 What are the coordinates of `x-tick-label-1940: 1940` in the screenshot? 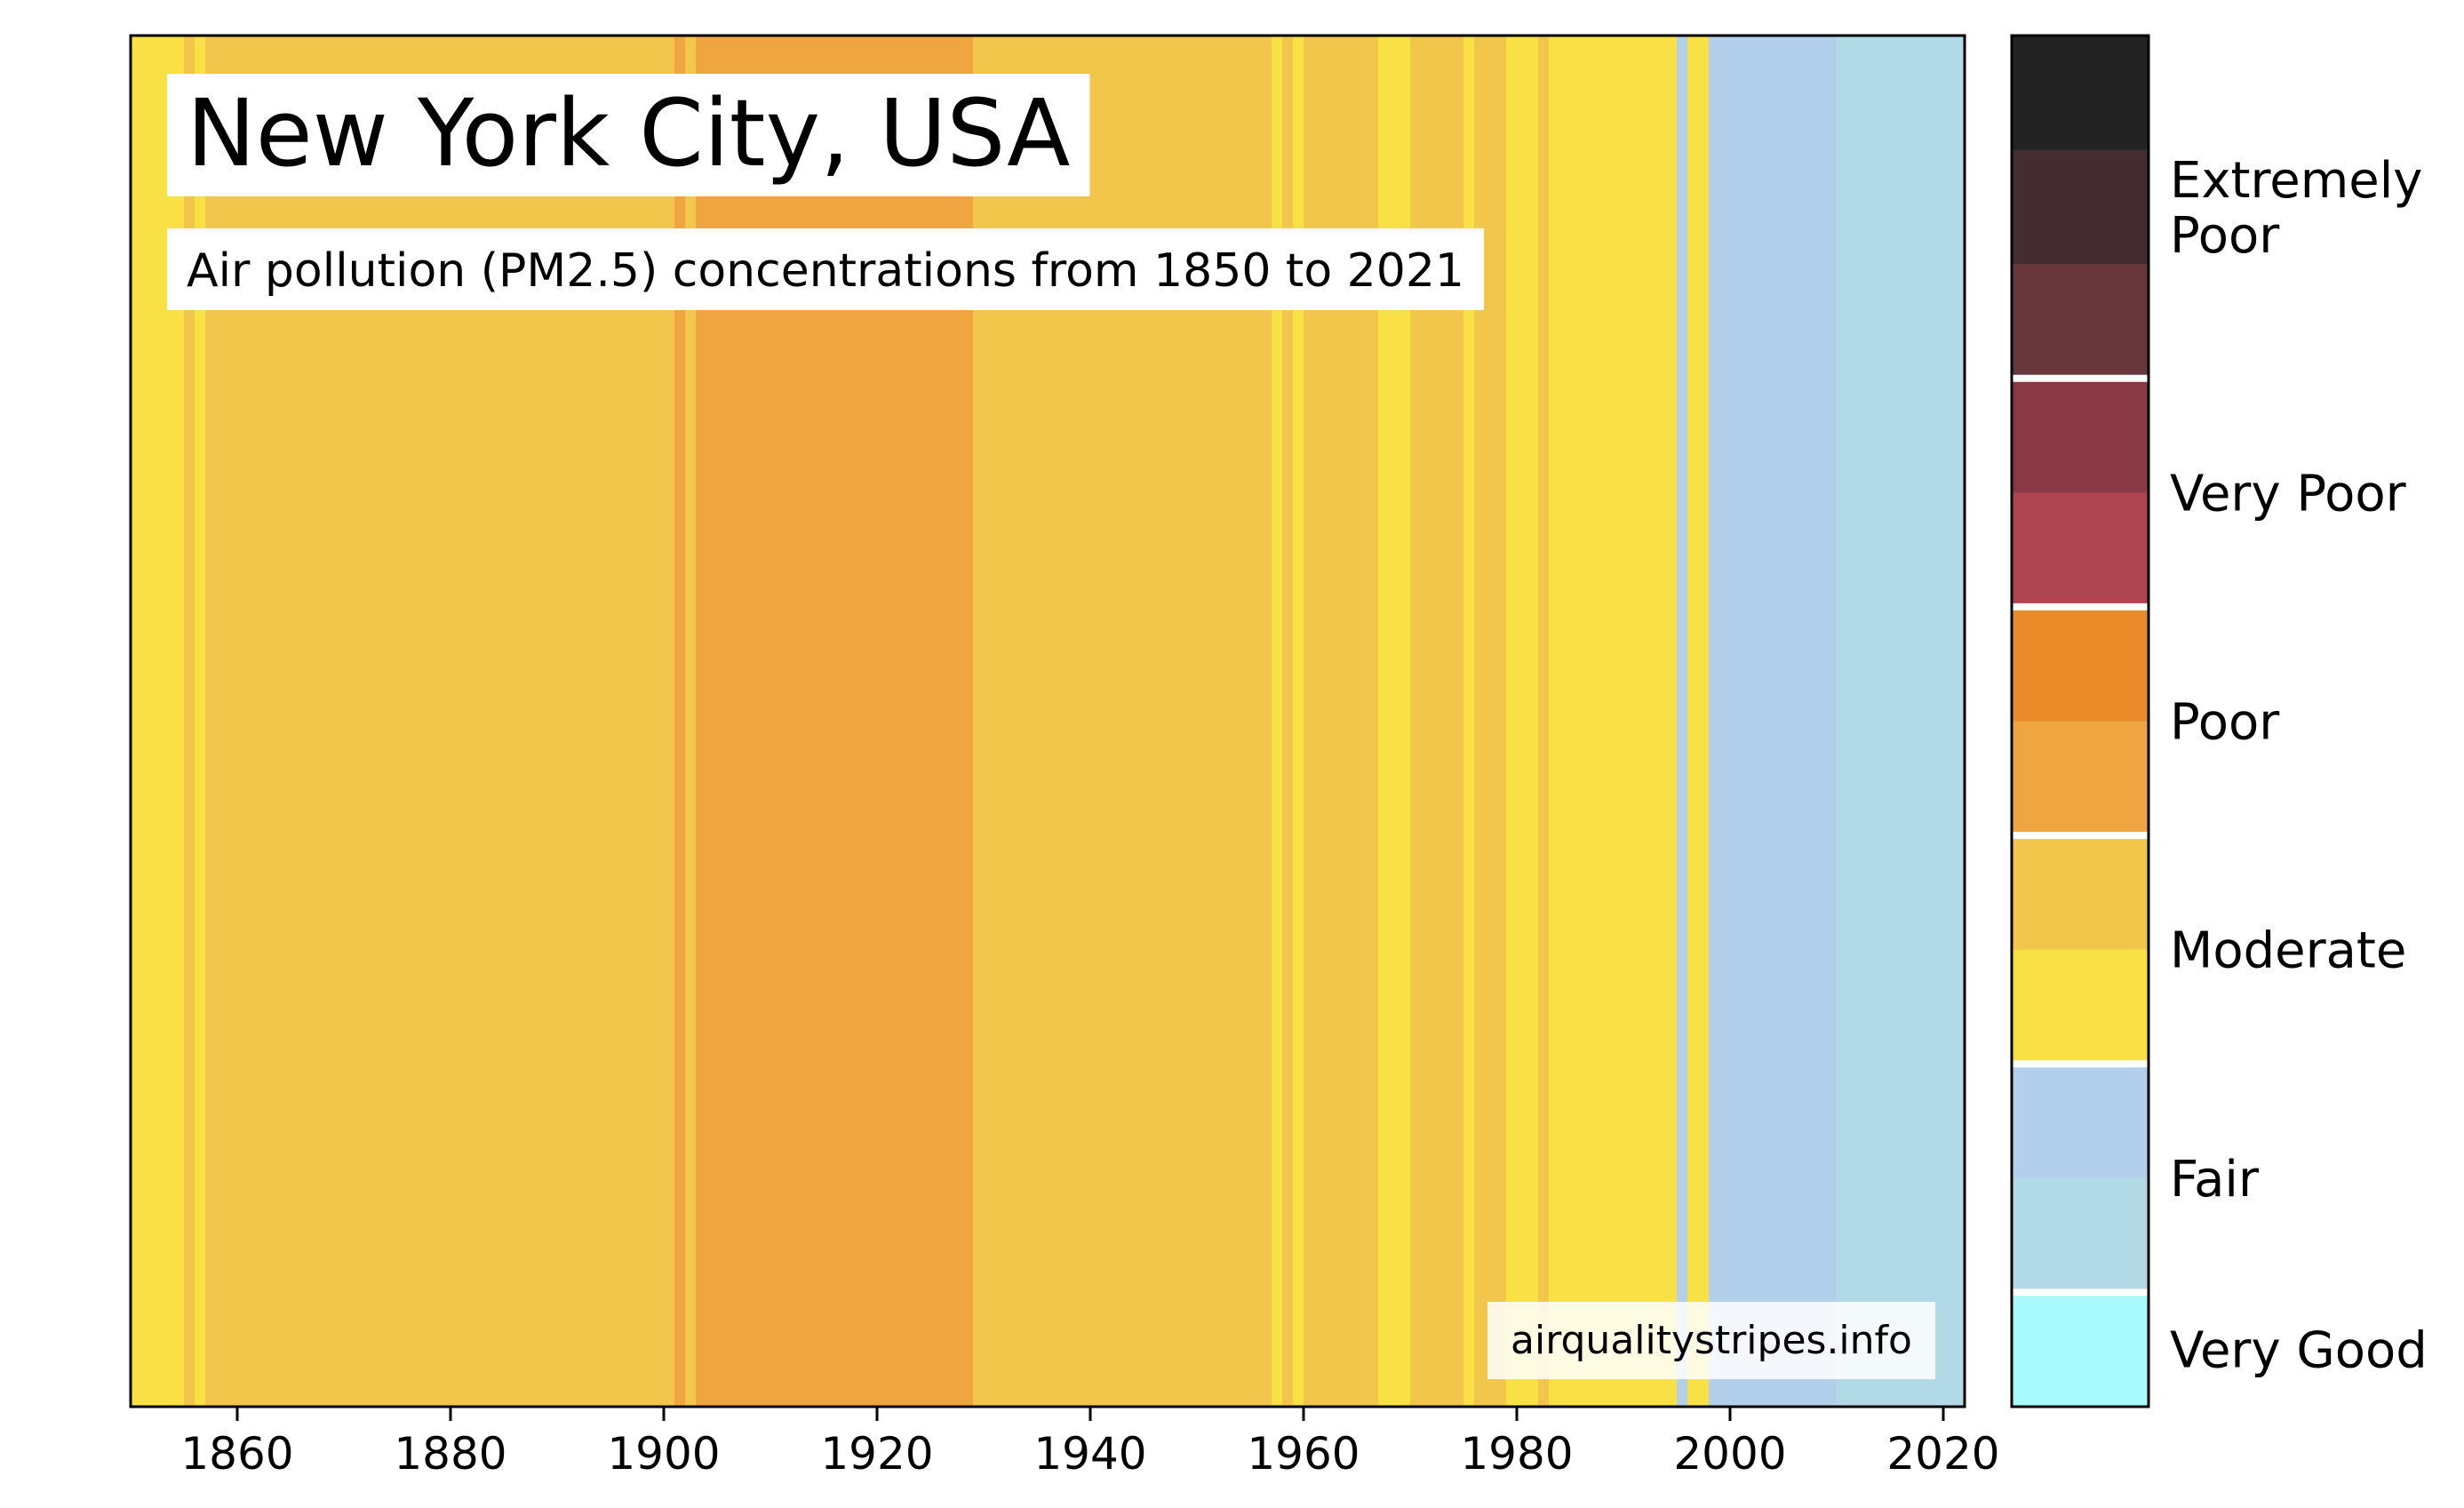 It's located at (1089, 1454).